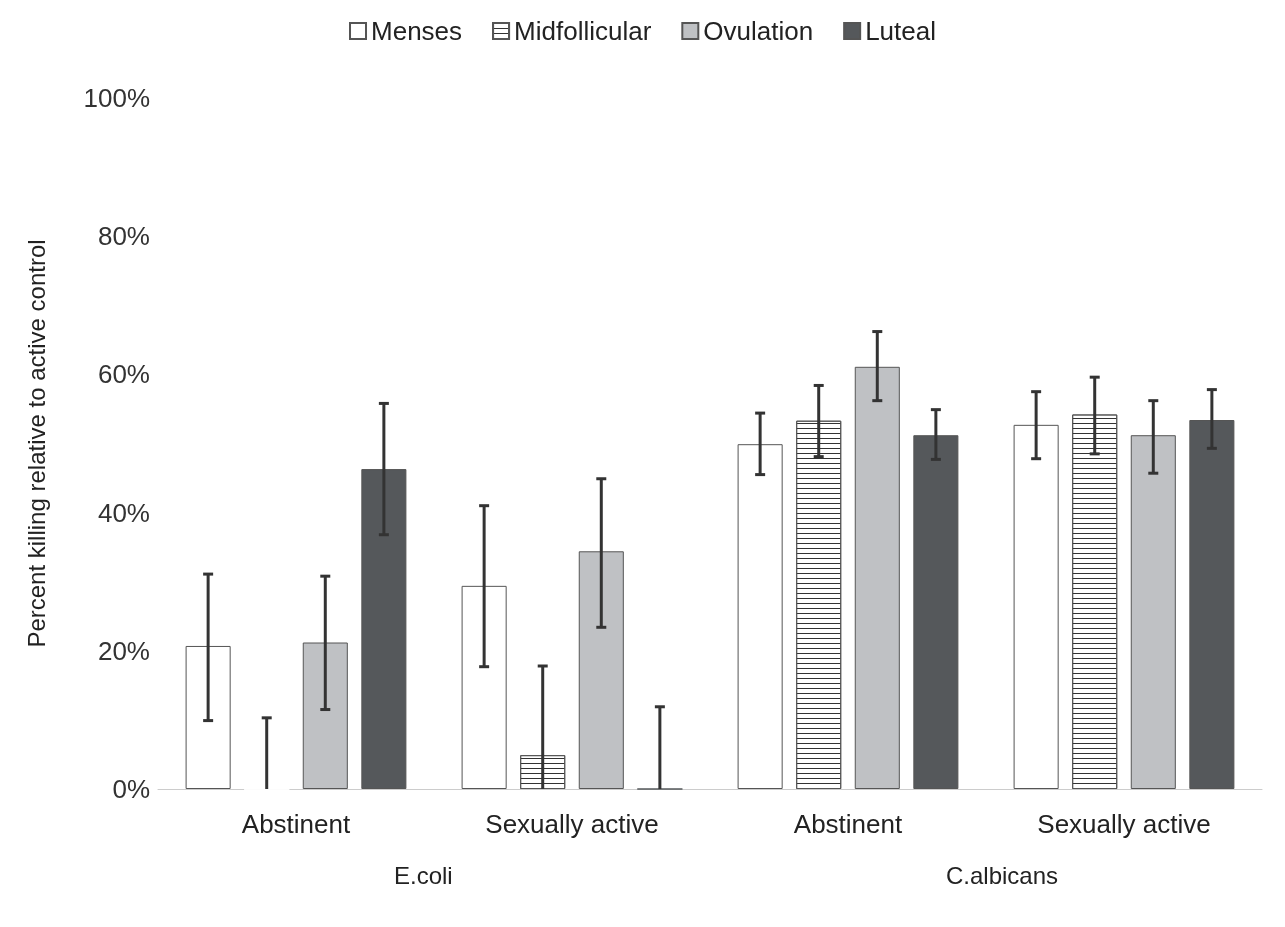  Describe the element at coordinates (758, 31) in the screenshot. I see `legend-label: Ovulation` at that location.